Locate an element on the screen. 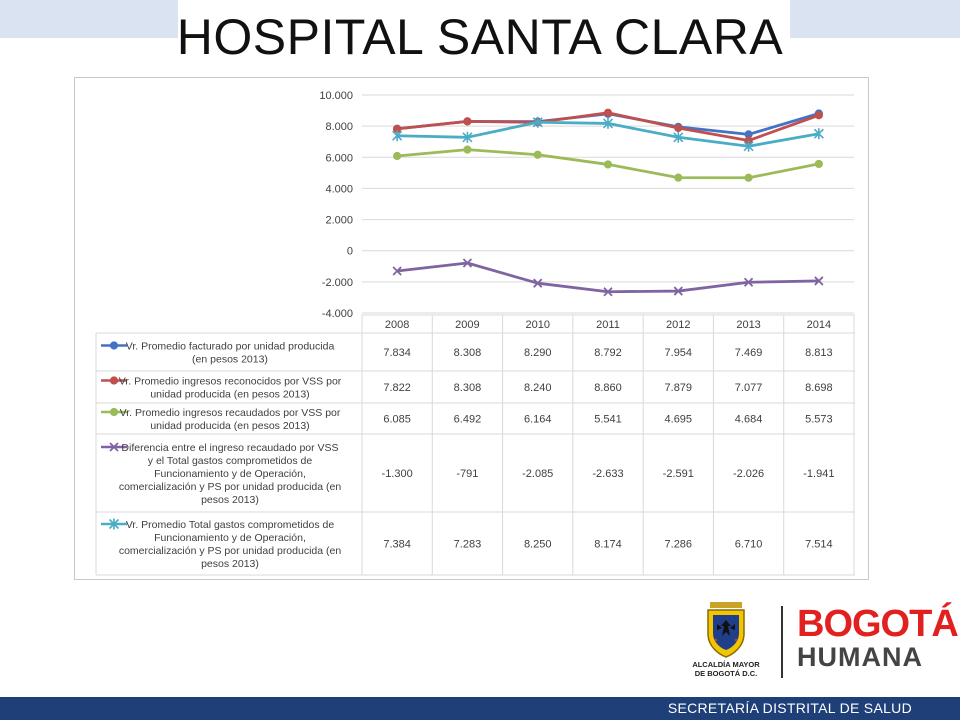  data-value-label: 5.541 is located at coordinates (608, 420).